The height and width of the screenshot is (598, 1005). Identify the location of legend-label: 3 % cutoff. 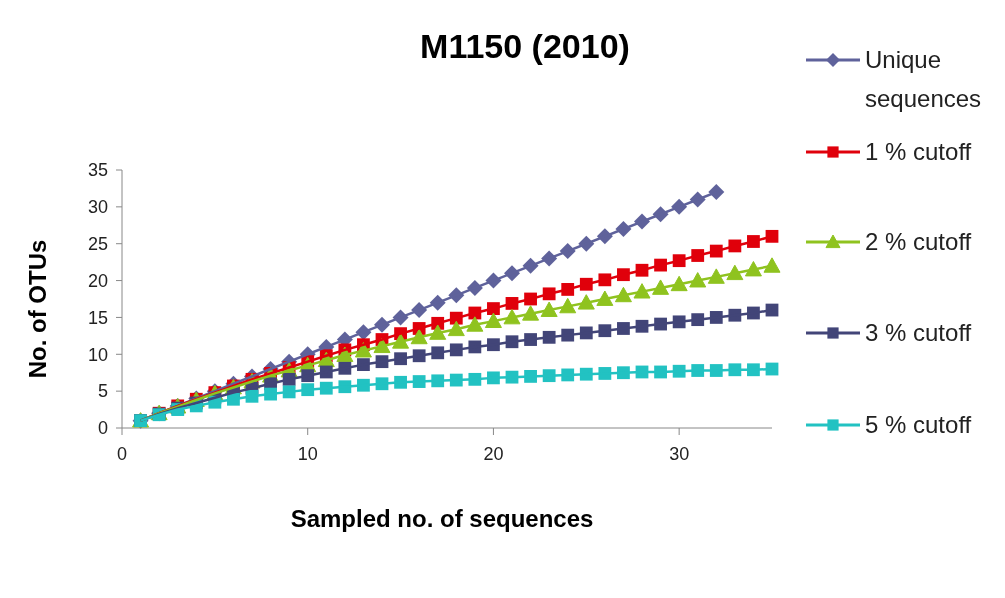
(918, 333).